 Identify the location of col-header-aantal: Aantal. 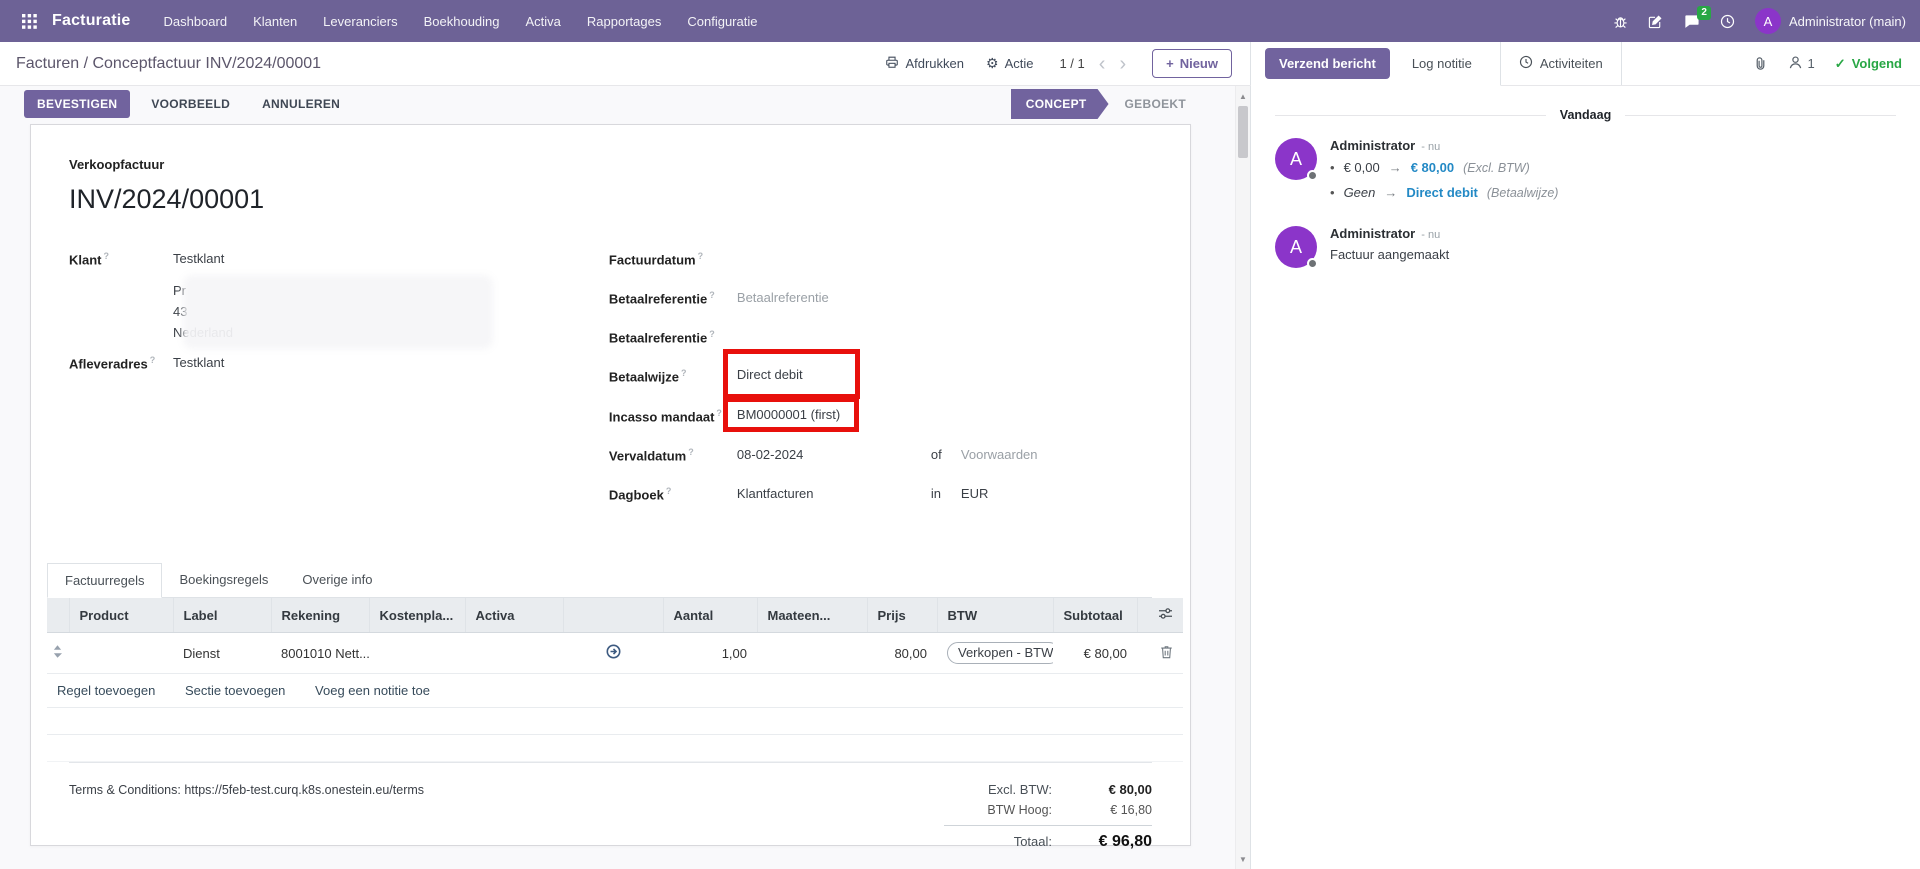
(710, 615).